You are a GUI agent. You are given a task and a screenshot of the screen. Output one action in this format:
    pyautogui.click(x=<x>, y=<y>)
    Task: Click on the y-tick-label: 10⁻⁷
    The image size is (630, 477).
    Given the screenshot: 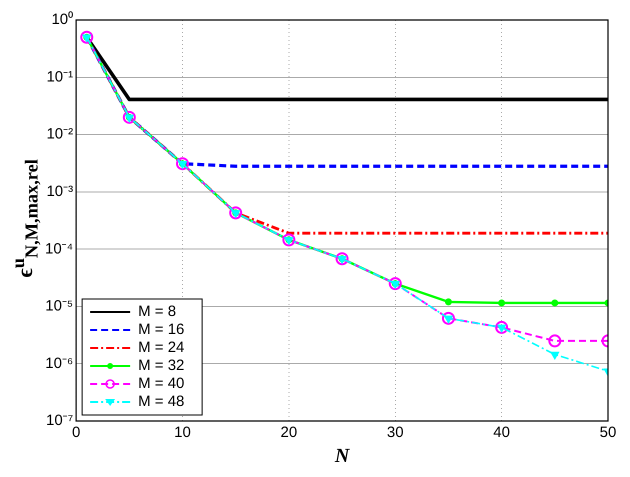 What is the action you would take?
    pyautogui.click(x=60, y=421)
    